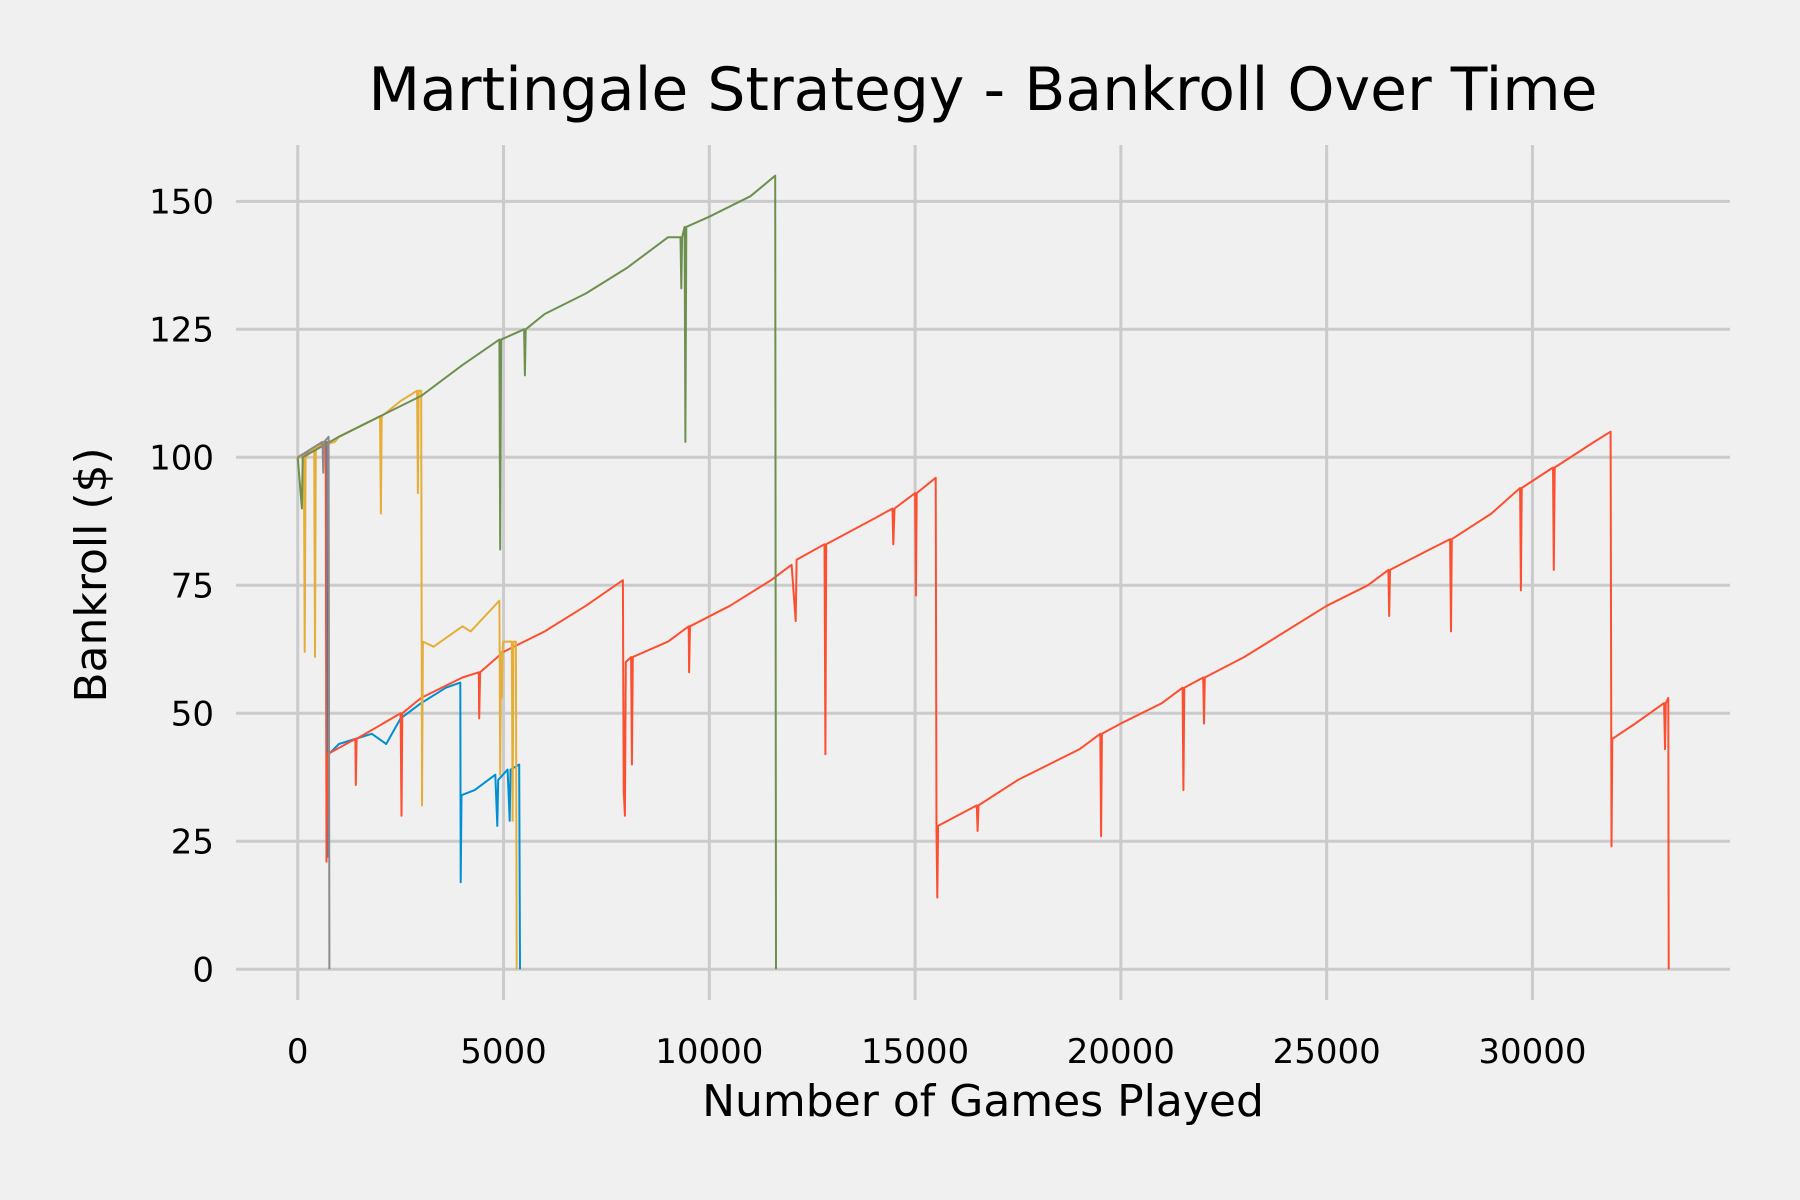 This screenshot has width=1800, height=1200. Describe the element at coordinates (298, 1052) in the screenshot. I see `x-tick-label: 0` at that location.